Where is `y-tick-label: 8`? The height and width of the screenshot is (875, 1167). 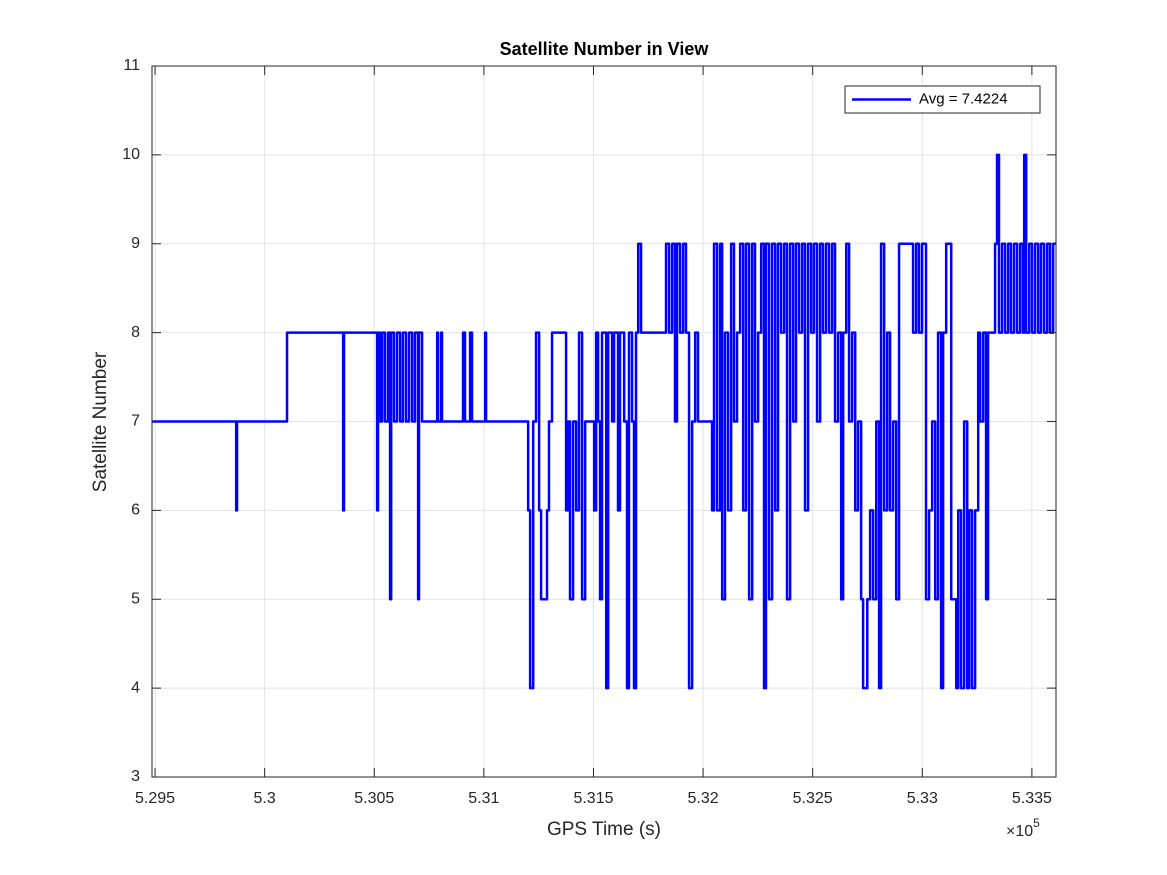 y-tick-label: 8 is located at coordinates (135, 332).